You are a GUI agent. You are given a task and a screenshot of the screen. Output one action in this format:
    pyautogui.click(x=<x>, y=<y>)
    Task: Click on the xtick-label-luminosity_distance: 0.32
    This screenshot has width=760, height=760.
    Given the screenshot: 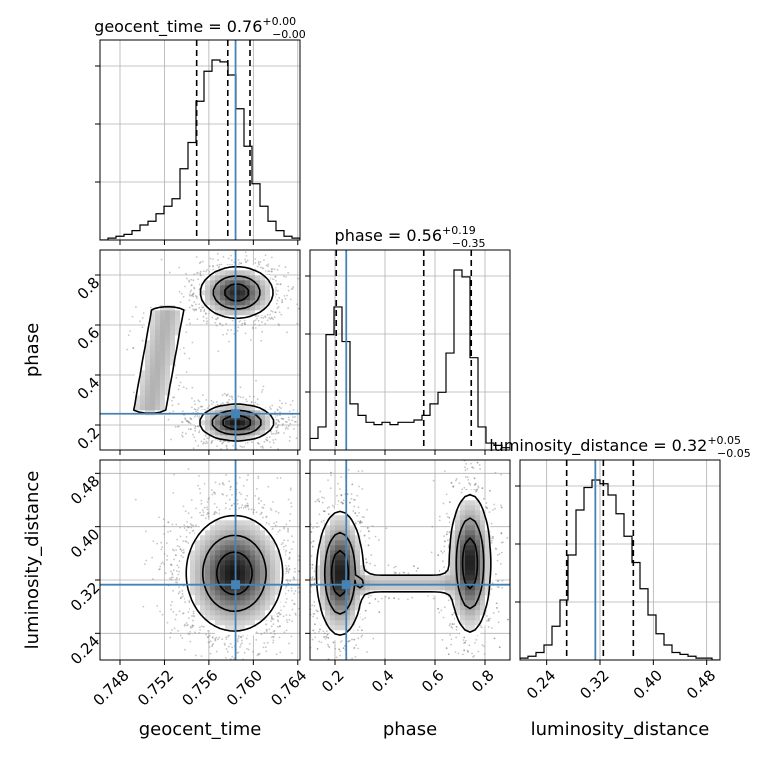 What is the action you would take?
    pyautogui.click(x=594, y=684)
    